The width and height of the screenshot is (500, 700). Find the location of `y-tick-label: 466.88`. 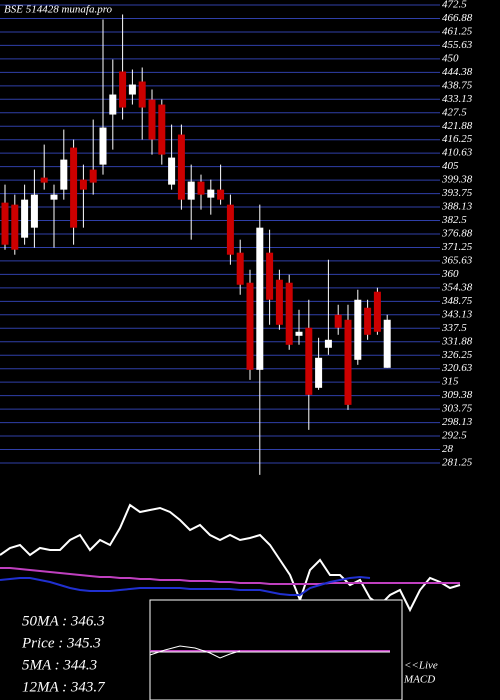

y-tick-label: 466.88 is located at coordinates (457, 18).